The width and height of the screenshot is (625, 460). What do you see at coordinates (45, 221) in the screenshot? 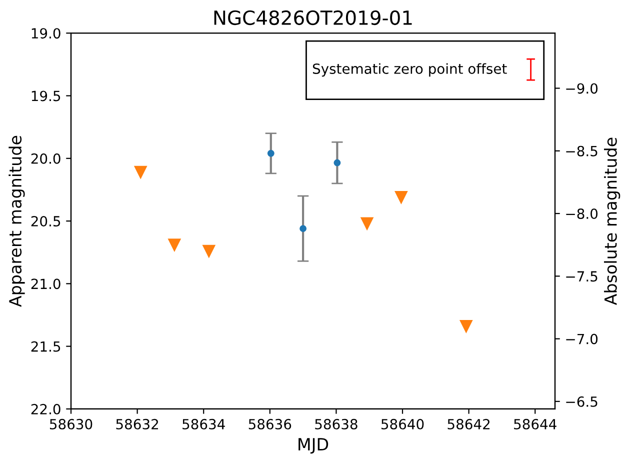
I see `y-tick-label: 20.5` at bounding box center [45, 221].